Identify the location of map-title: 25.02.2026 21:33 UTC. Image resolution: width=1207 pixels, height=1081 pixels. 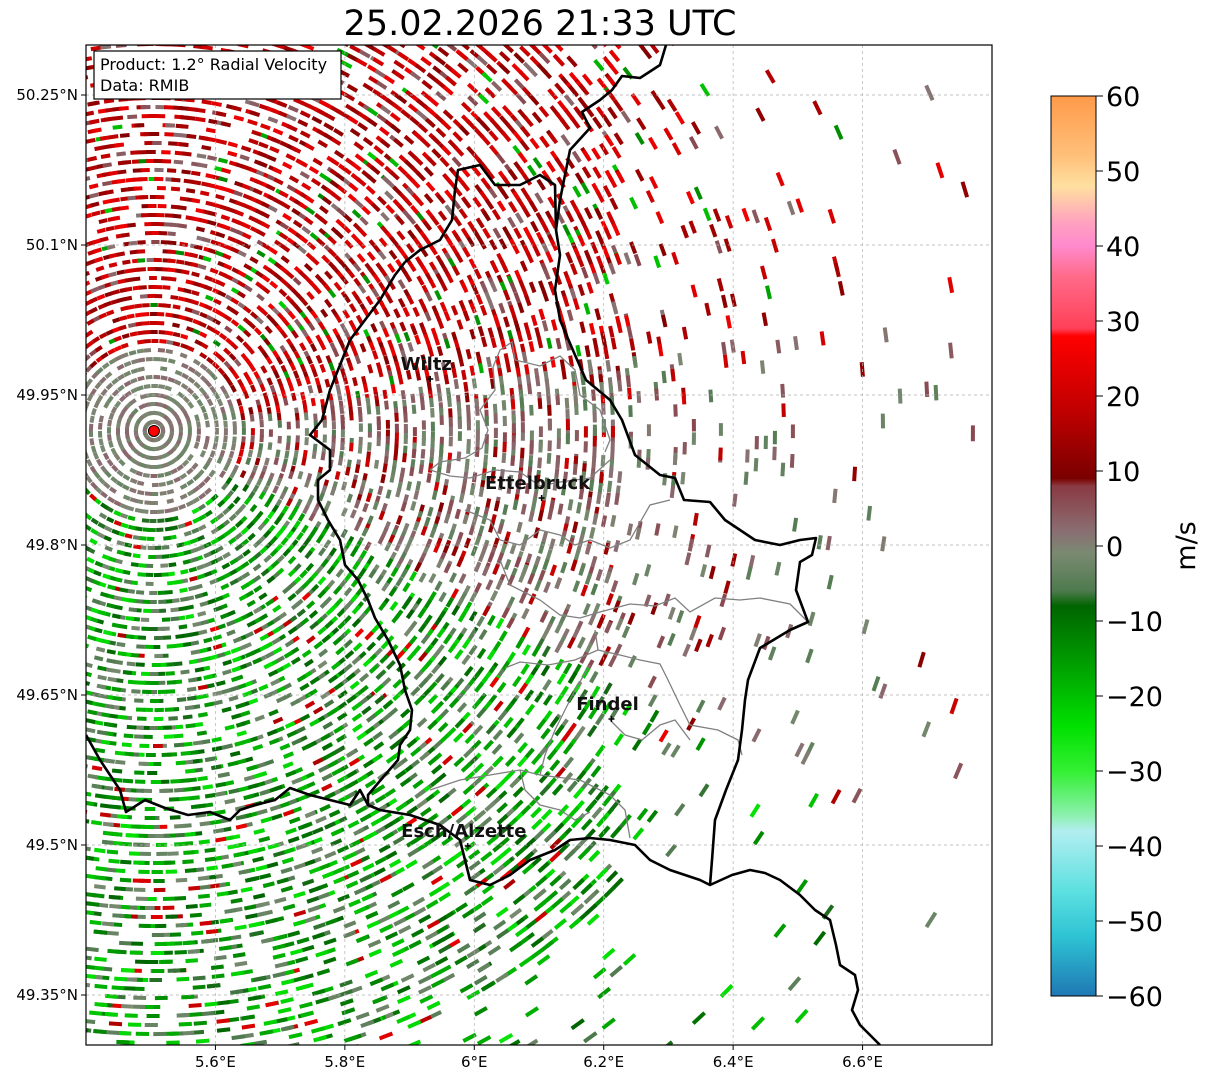
(540, 24).